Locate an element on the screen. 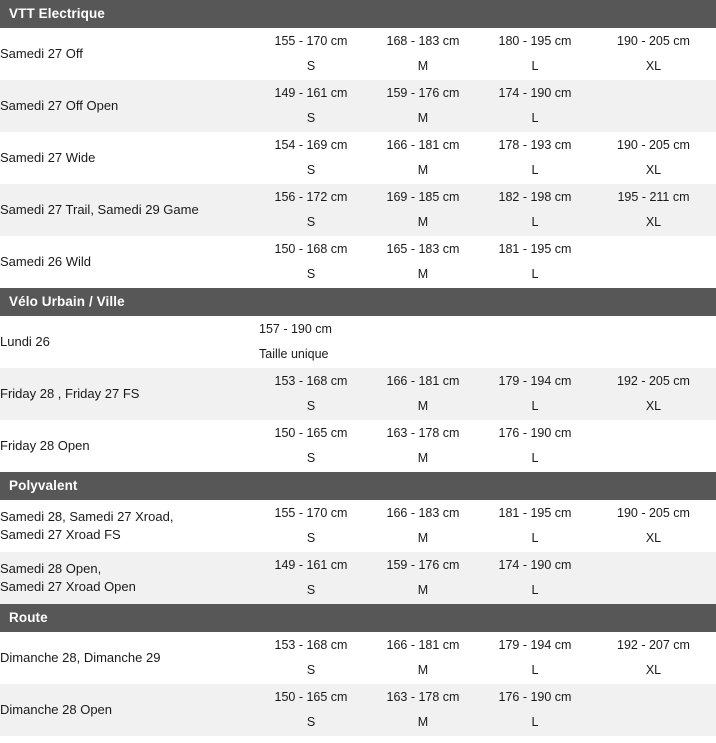  height-range: 195 - 211 cm is located at coordinates (653, 197).